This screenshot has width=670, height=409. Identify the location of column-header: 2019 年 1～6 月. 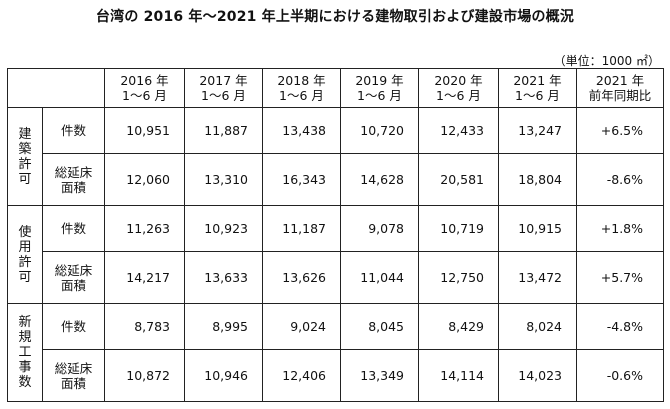
(379, 88).